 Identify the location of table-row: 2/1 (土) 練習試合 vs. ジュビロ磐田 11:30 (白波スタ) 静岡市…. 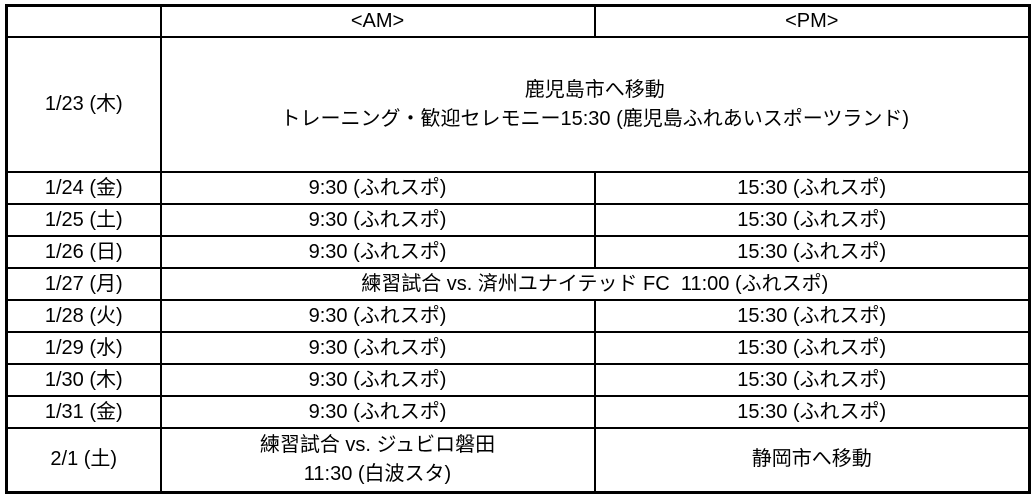
(518, 460).